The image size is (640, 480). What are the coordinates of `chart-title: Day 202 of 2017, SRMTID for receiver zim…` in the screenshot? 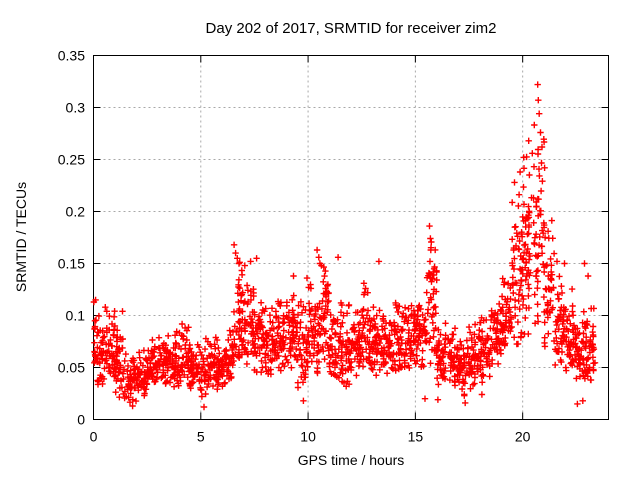 It's located at (351, 28).